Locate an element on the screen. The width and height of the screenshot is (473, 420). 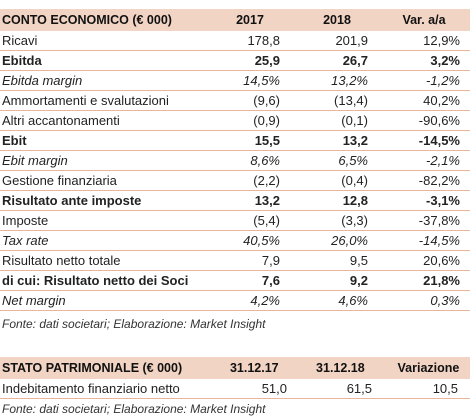
row-value-2018: 201,9 is located at coordinates (351, 40).